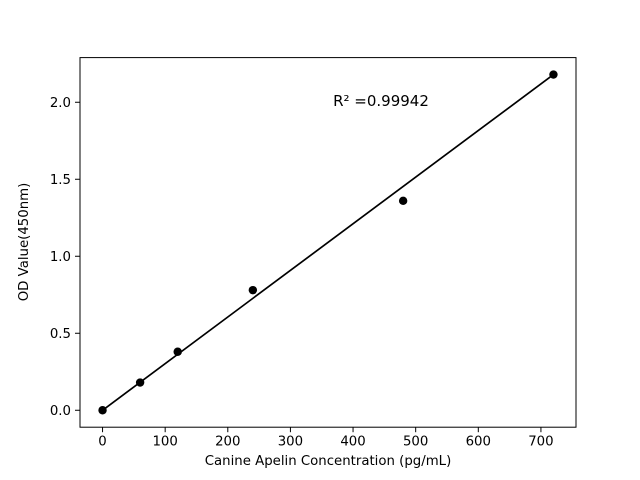  What do you see at coordinates (102, 442) in the screenshot?
I see `x-tick-label: 0` at bounding box center [102, 442].